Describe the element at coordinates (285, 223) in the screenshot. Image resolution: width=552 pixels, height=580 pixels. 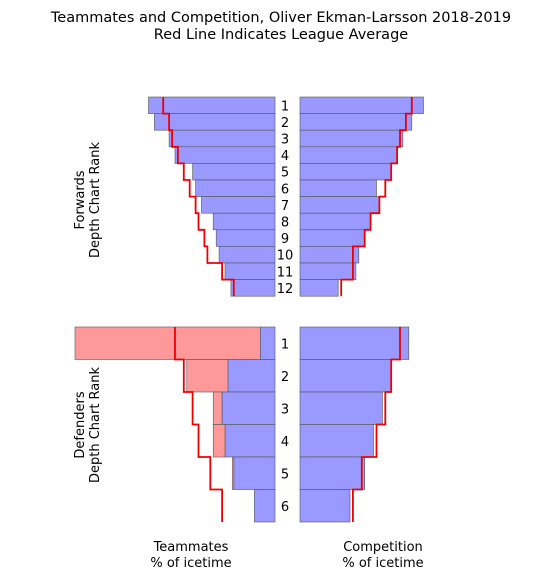
I see `forwards-rank-label-8: 8` at that location.